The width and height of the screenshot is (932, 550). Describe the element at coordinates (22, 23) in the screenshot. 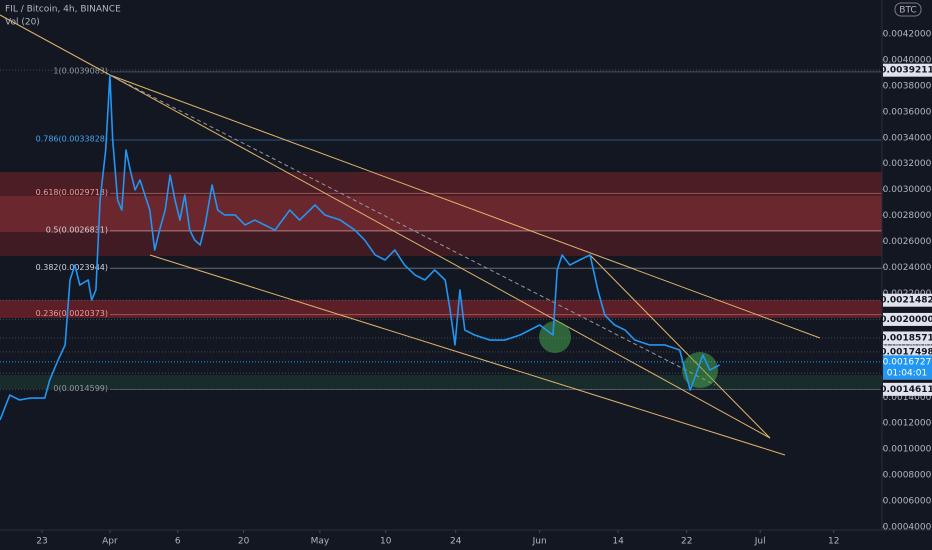

I see `volume-label: Vol (20)` at that location.